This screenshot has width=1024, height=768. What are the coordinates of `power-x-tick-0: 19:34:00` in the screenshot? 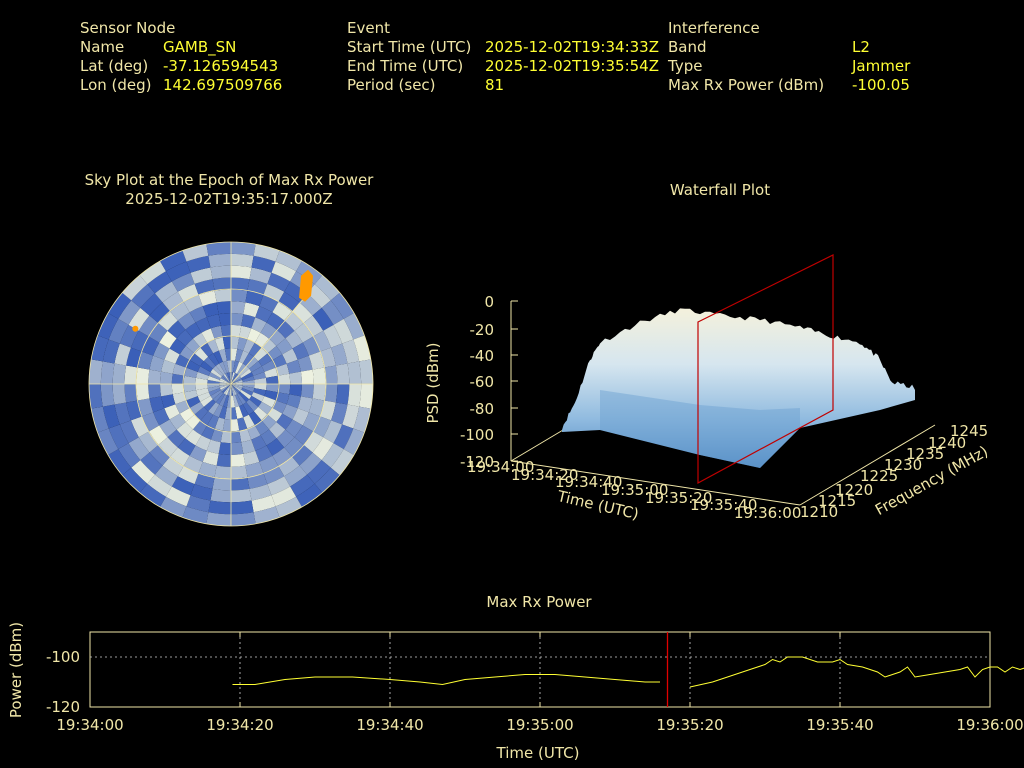 It's located at (89, 725).